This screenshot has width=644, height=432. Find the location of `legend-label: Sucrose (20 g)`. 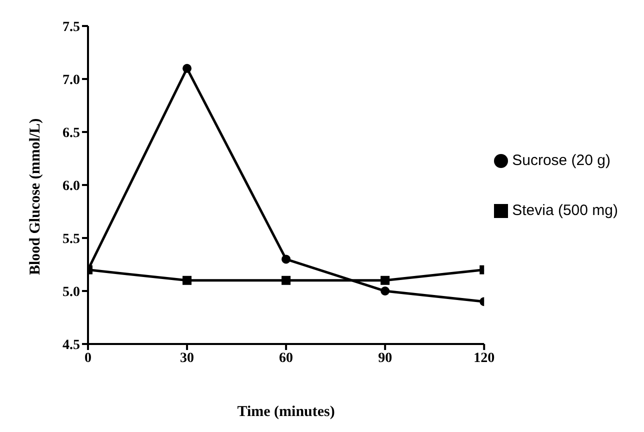

legend-label: Sucrose (20 g) is located at coordinates (561, 160).